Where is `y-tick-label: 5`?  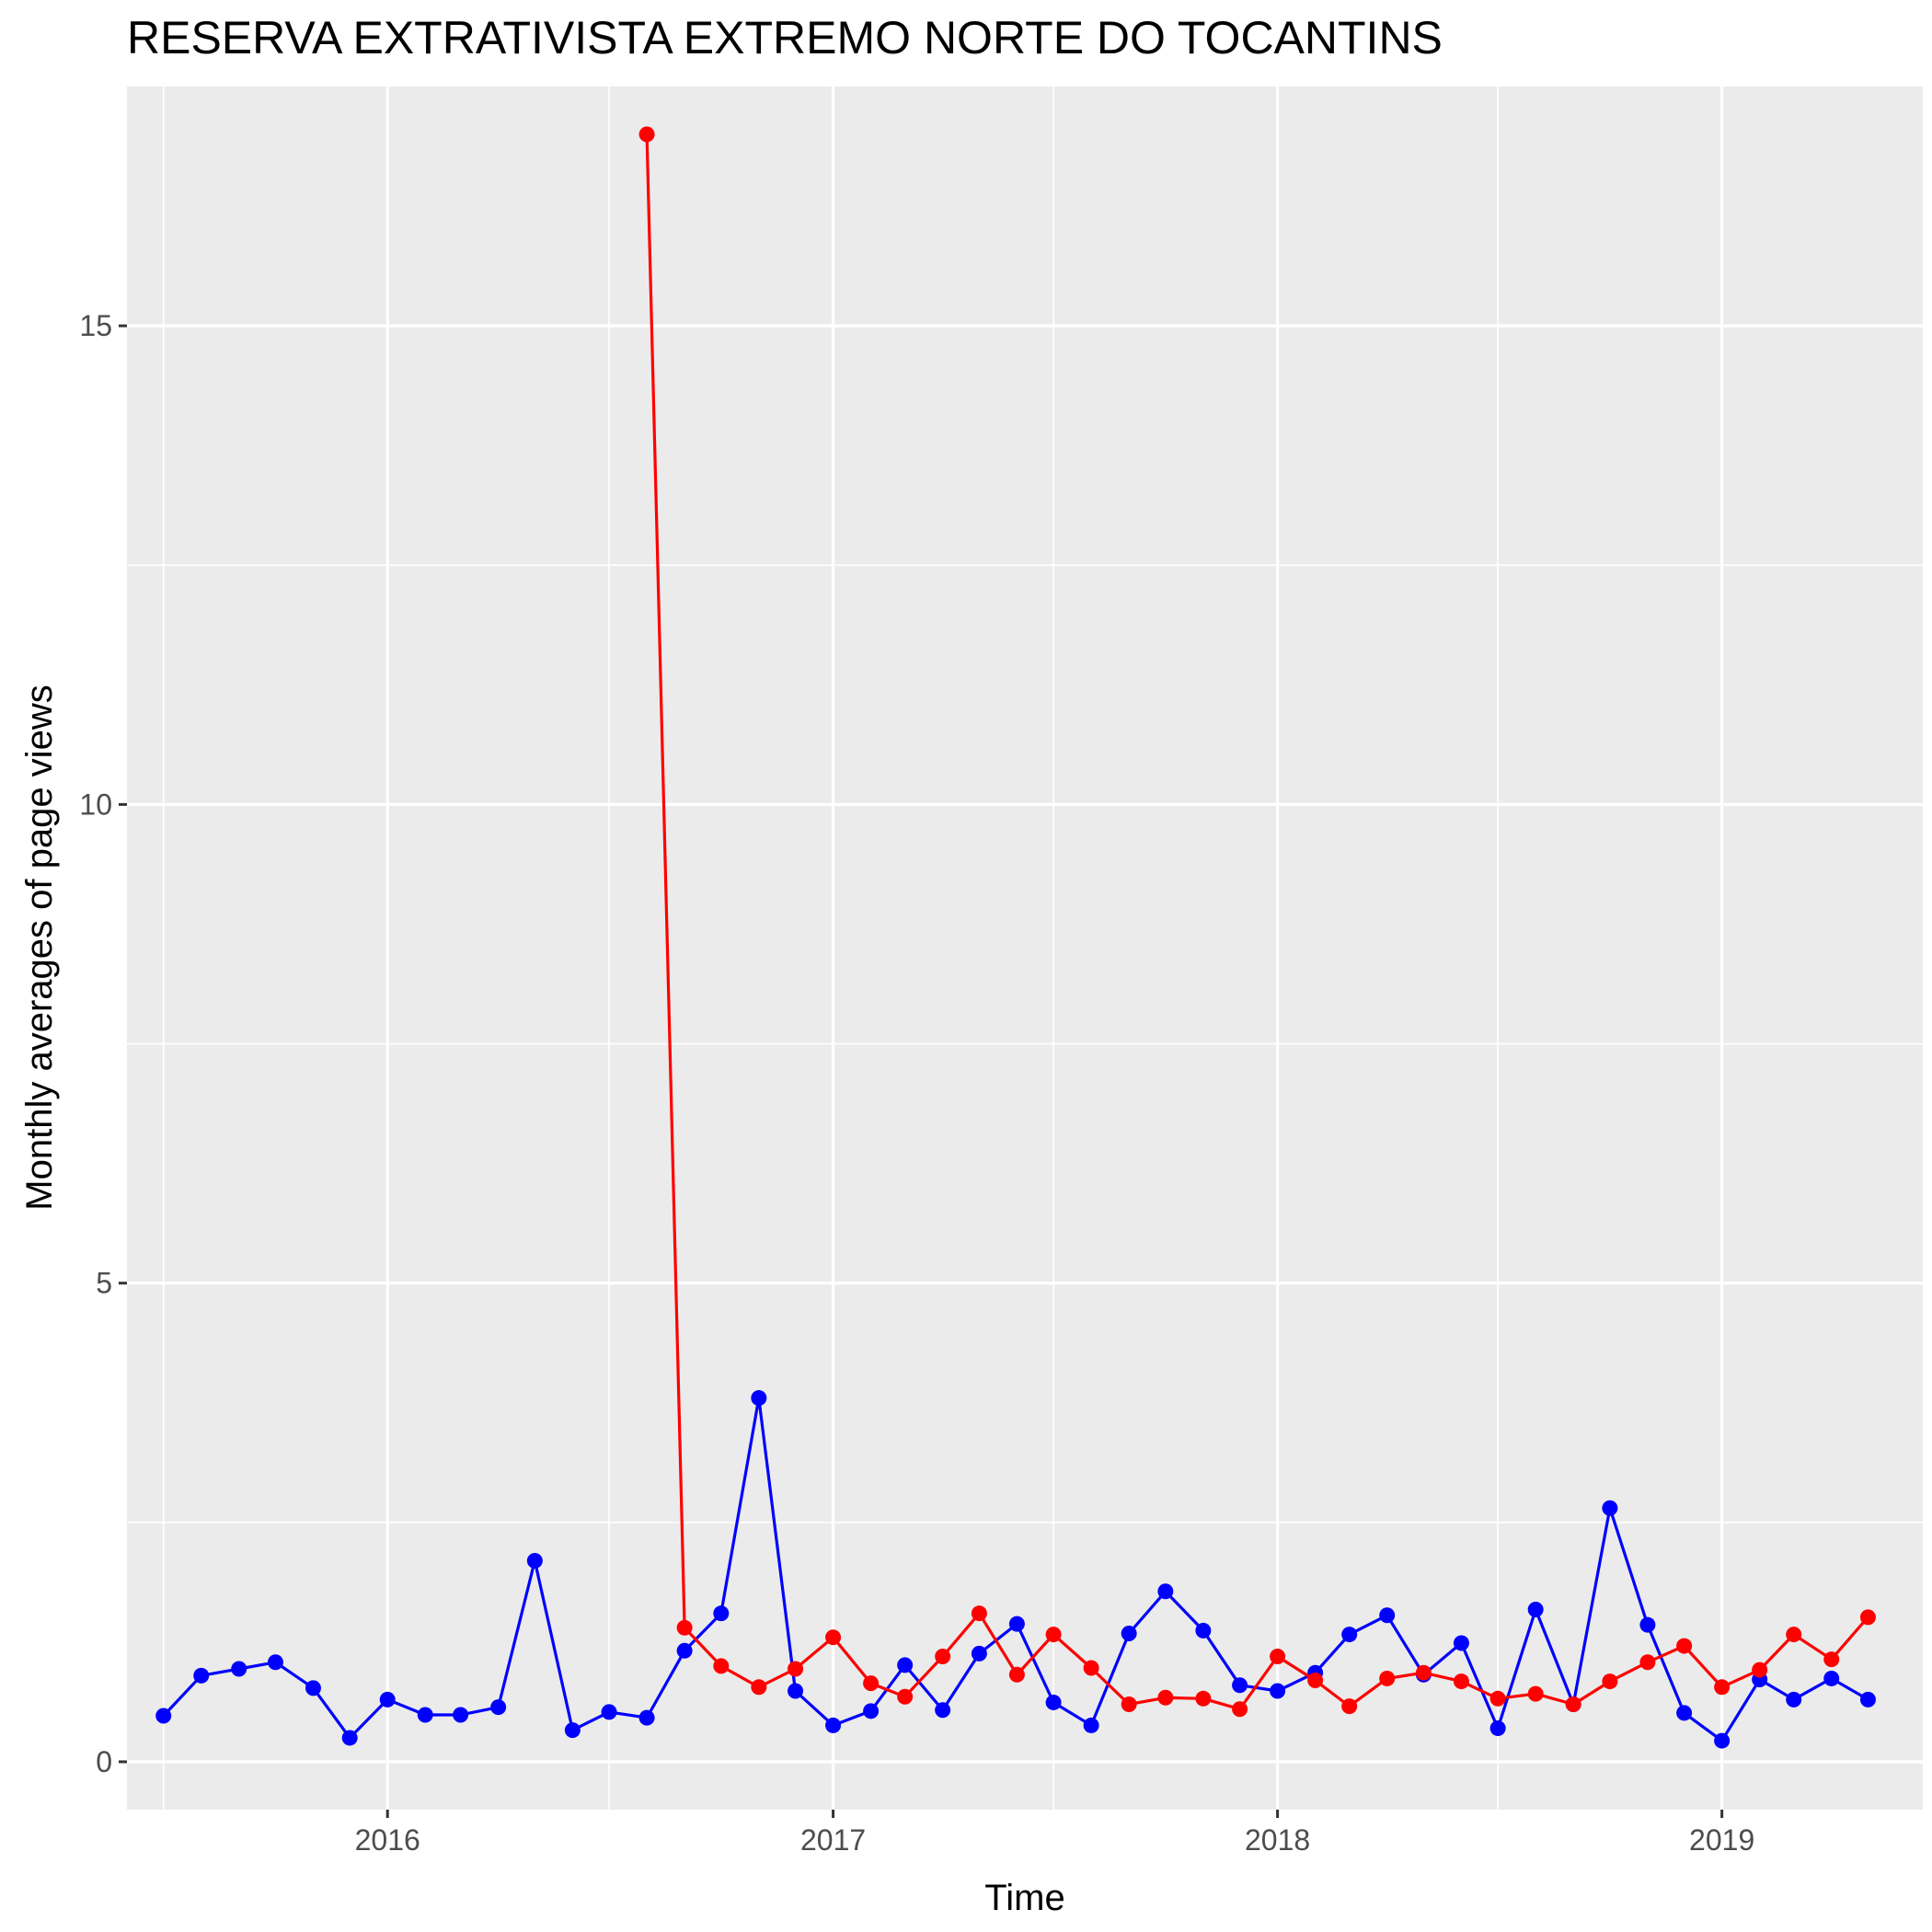 y-tick-label: 5 is located at coordinates (104, 1283).